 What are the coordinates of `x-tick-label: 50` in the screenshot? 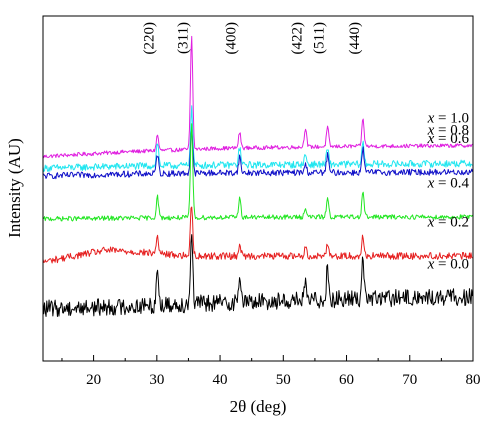 It's located at (283, 380).